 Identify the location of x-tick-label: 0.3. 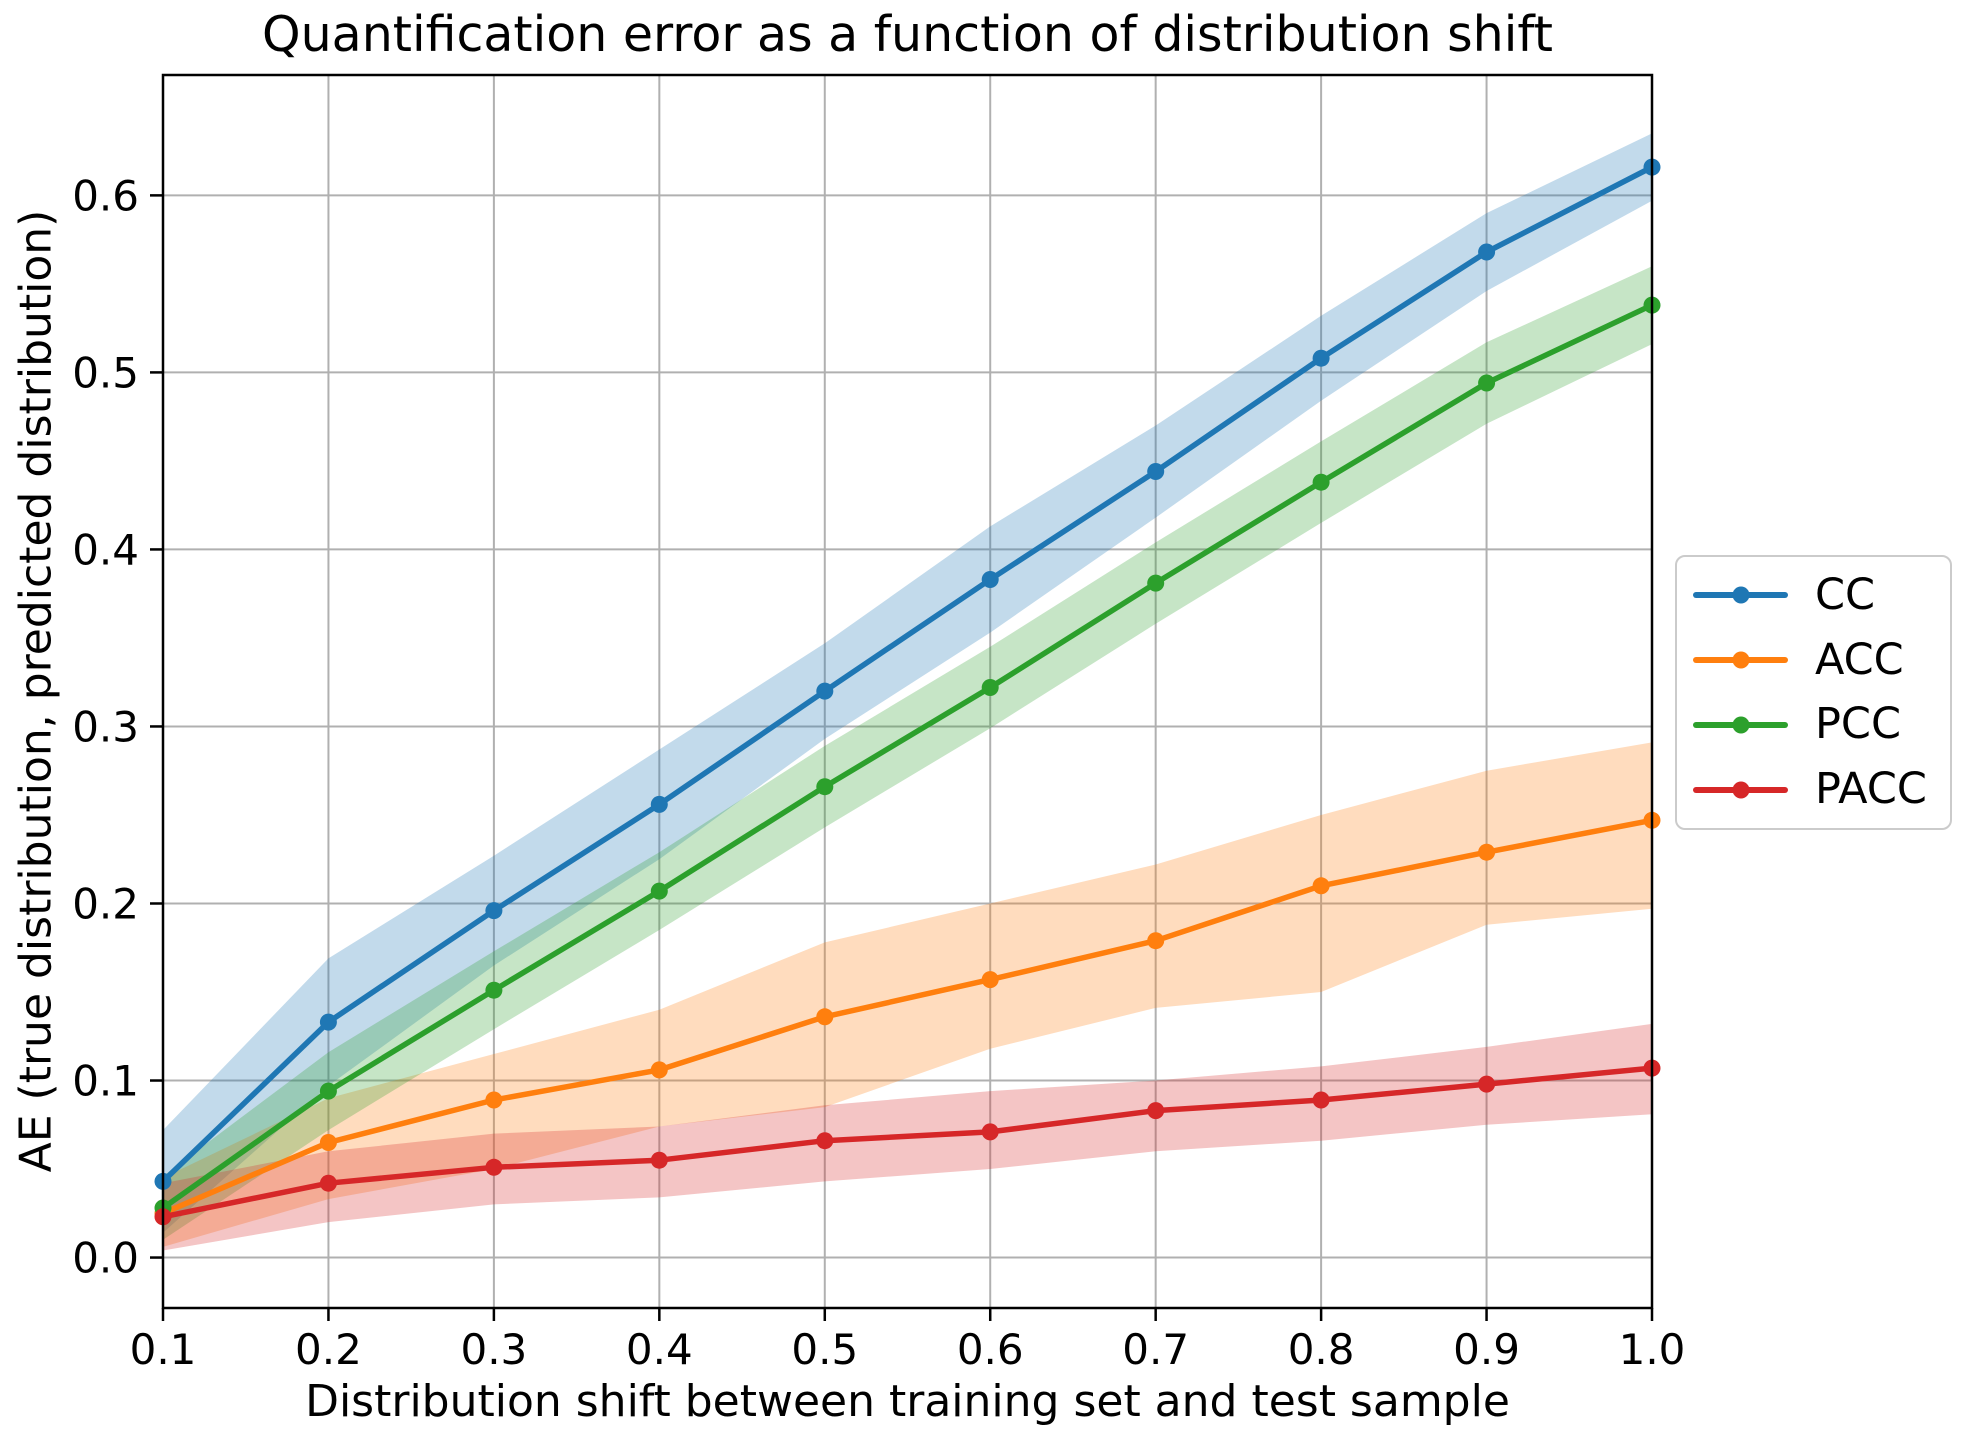
(493, 1349).